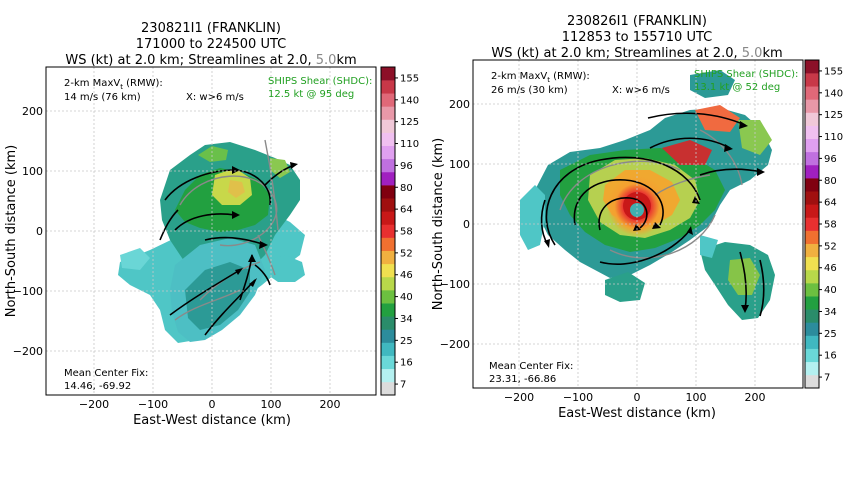  What do you see at coordinates (153, 404) in the screenshot?
I see `x-tick-label: −100` at bounding box center [153, 404].